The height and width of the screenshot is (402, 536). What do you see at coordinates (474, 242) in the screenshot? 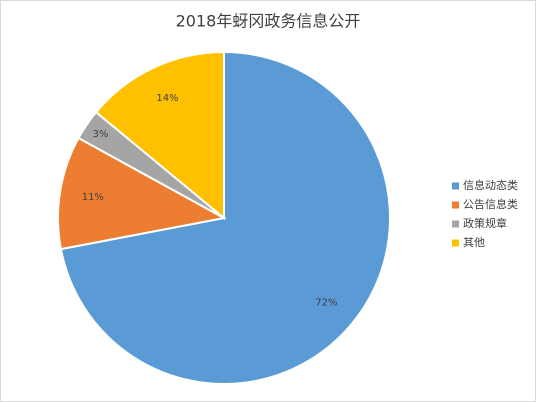
I see `legend-label: 其他` at bounding box center [474, 242].